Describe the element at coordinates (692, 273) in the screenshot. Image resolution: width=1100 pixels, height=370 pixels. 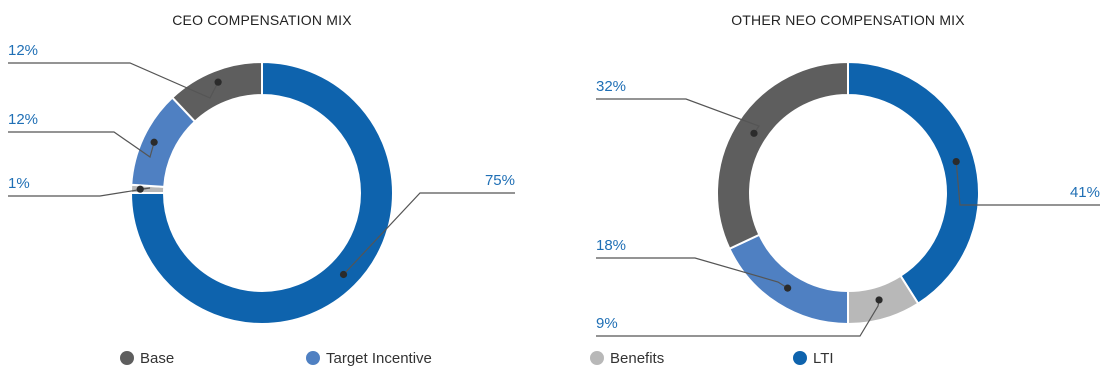
I see `neo-leader-target-incentive` at that location.